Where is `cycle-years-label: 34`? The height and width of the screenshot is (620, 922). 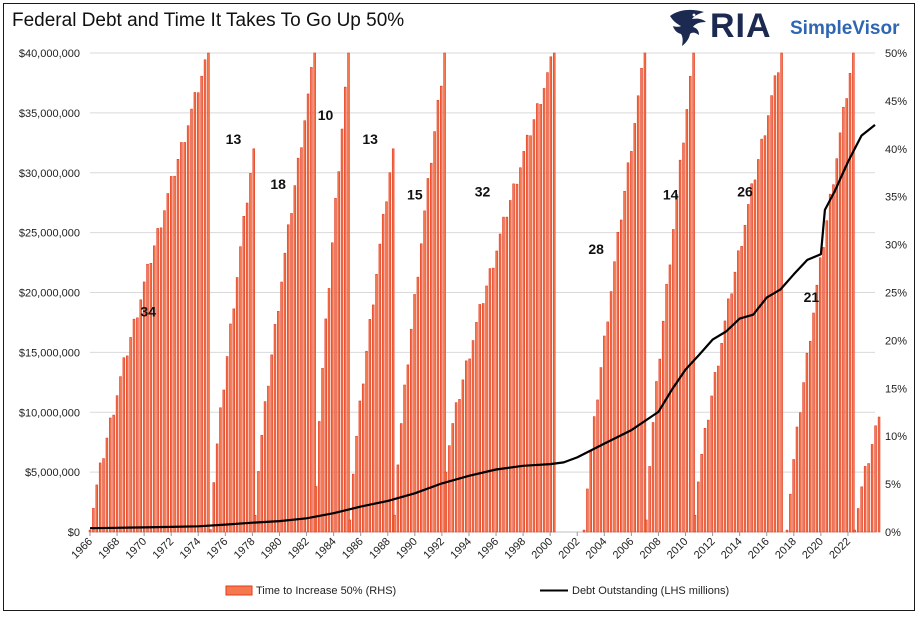 cycle-years-label: 34 is located at coordinates (148, 311).